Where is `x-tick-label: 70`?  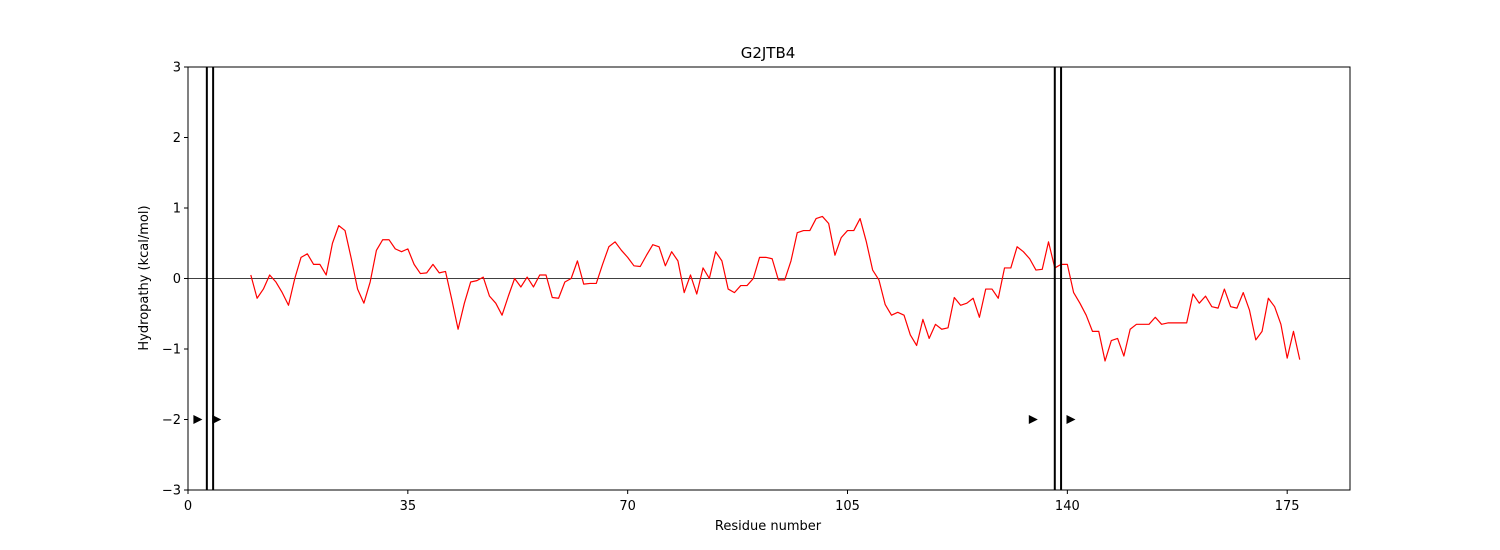
x-tick-label: 70 is located at coordinates (627, 506).